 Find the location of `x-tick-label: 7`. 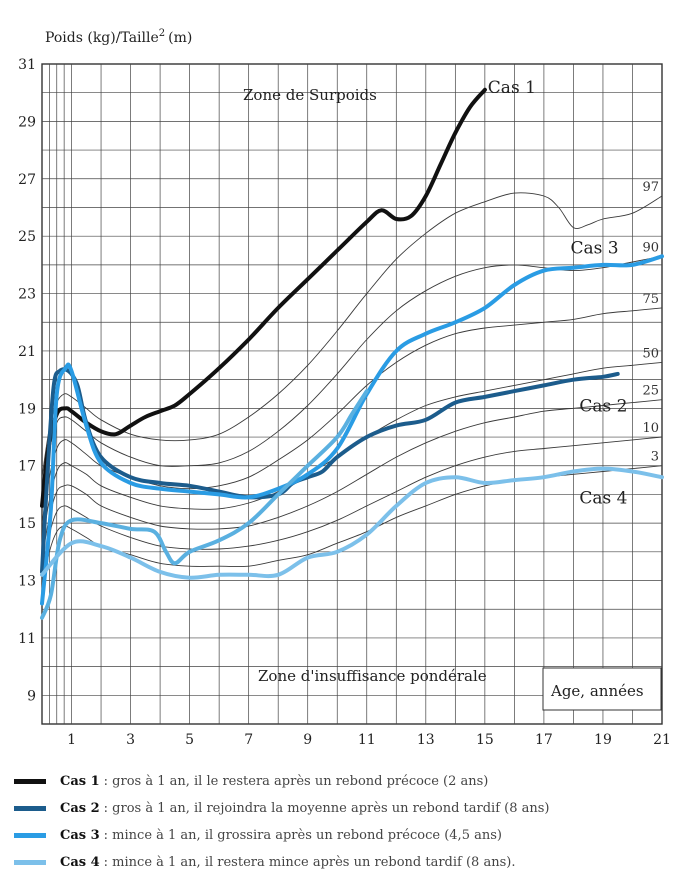

x-tick-label: 7 is located at coordinates (248, 740).